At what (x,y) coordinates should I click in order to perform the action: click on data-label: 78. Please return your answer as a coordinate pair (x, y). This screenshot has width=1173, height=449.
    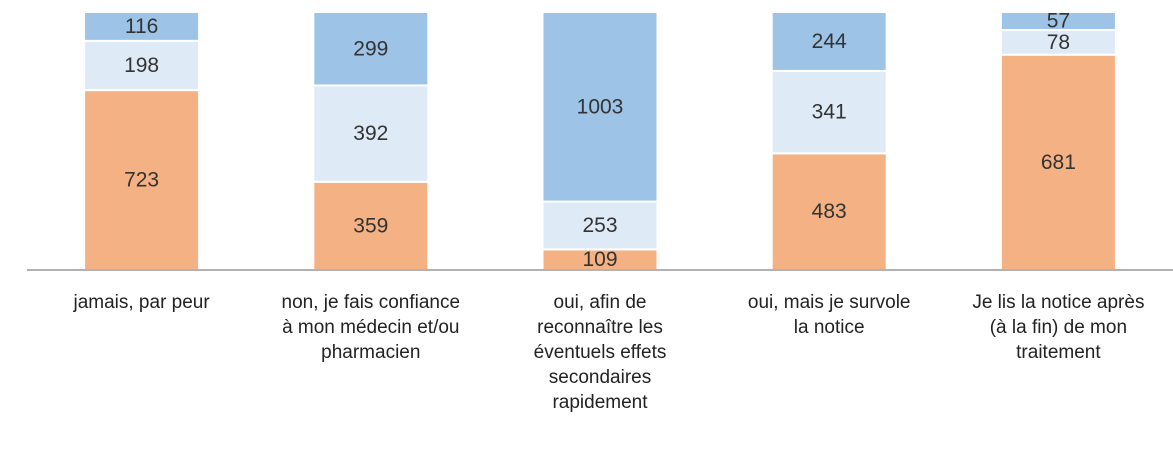
    Looking at the image, I should click on (1058, 42).